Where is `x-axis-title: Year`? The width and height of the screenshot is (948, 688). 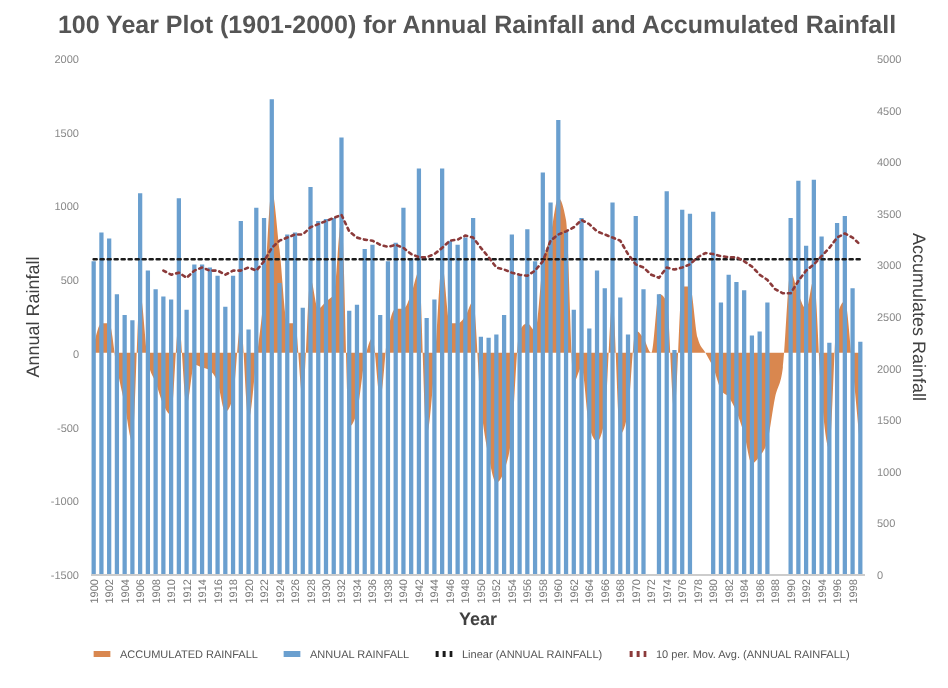 x-axis-title: Year is located at coordinates (478, 619).